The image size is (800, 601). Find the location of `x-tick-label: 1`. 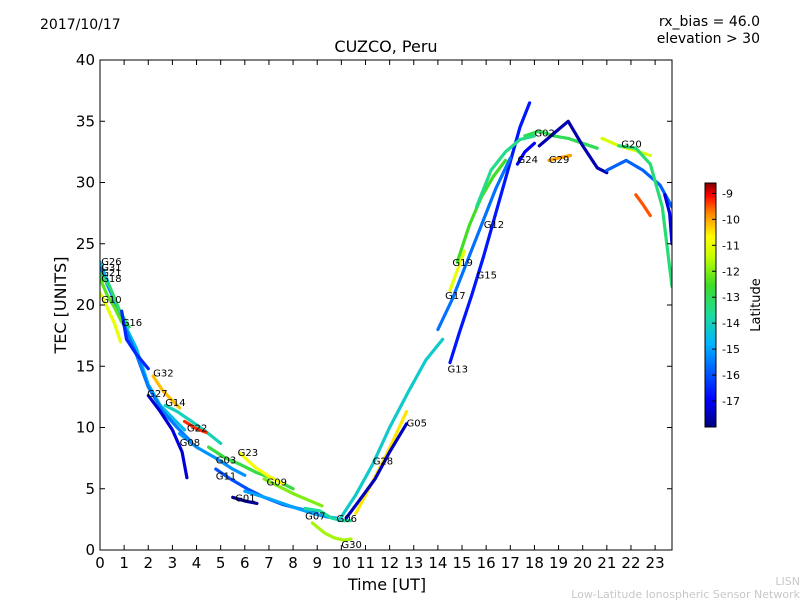

x-tick-label: 1 is located at coordinates (124, 563).